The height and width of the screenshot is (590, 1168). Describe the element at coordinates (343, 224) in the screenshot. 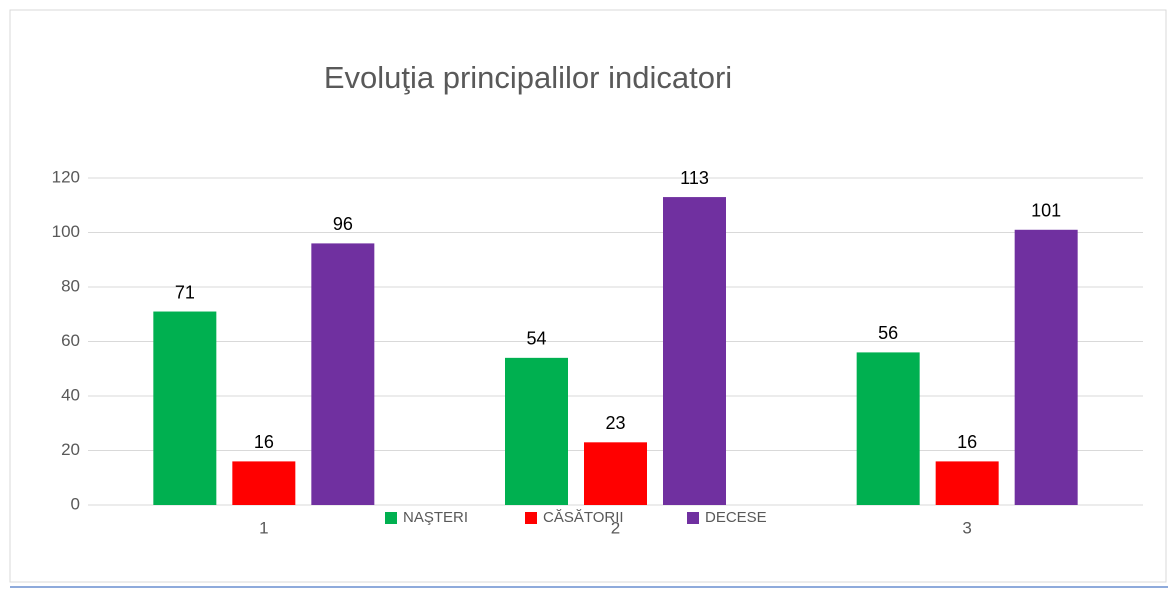

I see `data-label: 96` at that location.